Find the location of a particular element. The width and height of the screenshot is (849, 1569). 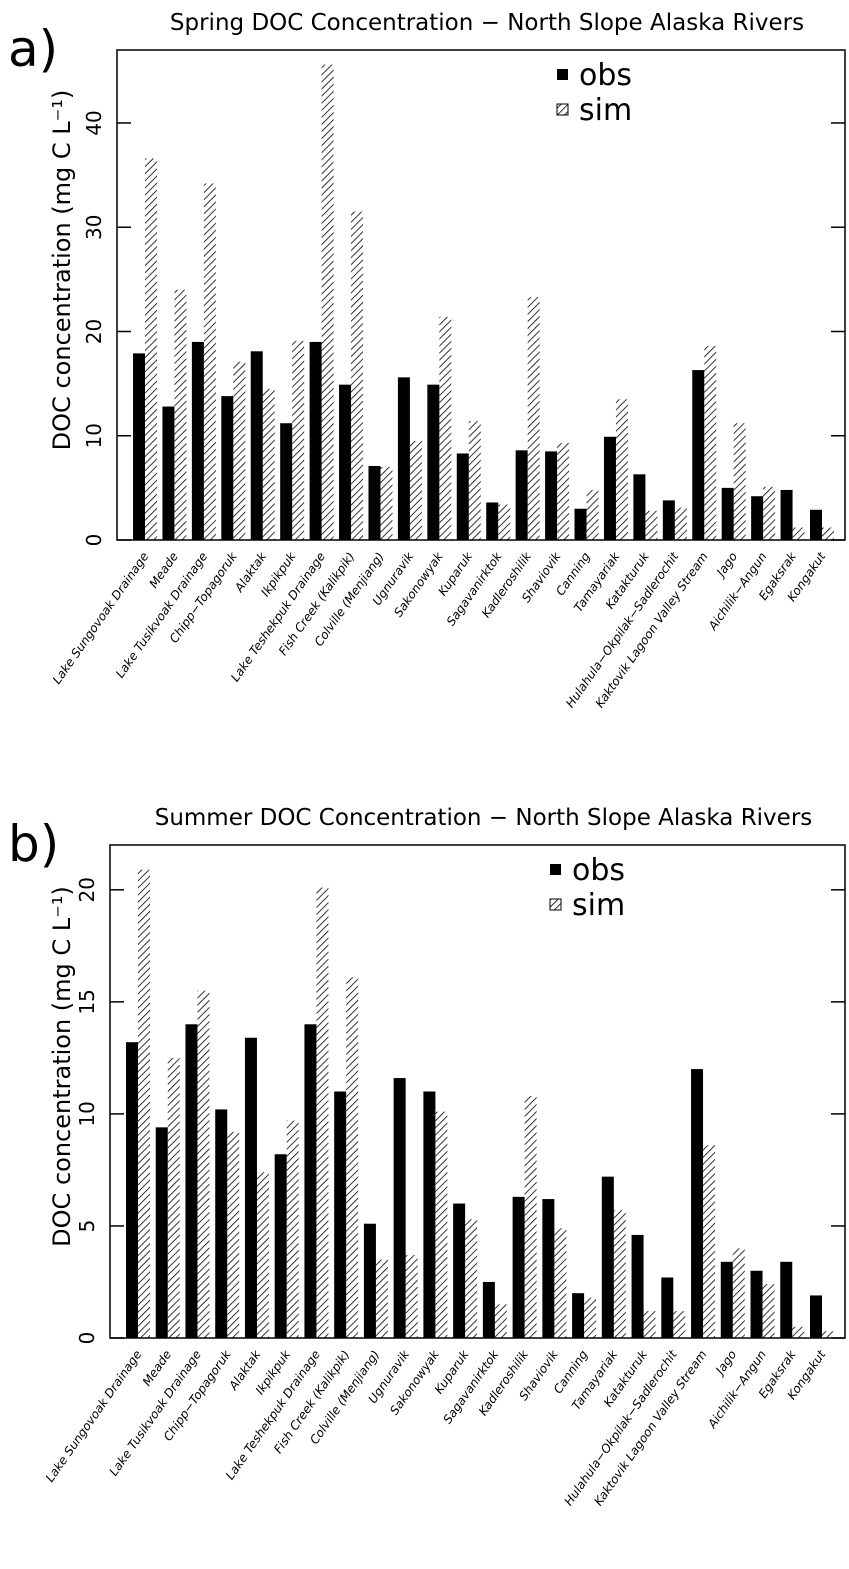

panel-label: a) is located at coordinates (33, 49).